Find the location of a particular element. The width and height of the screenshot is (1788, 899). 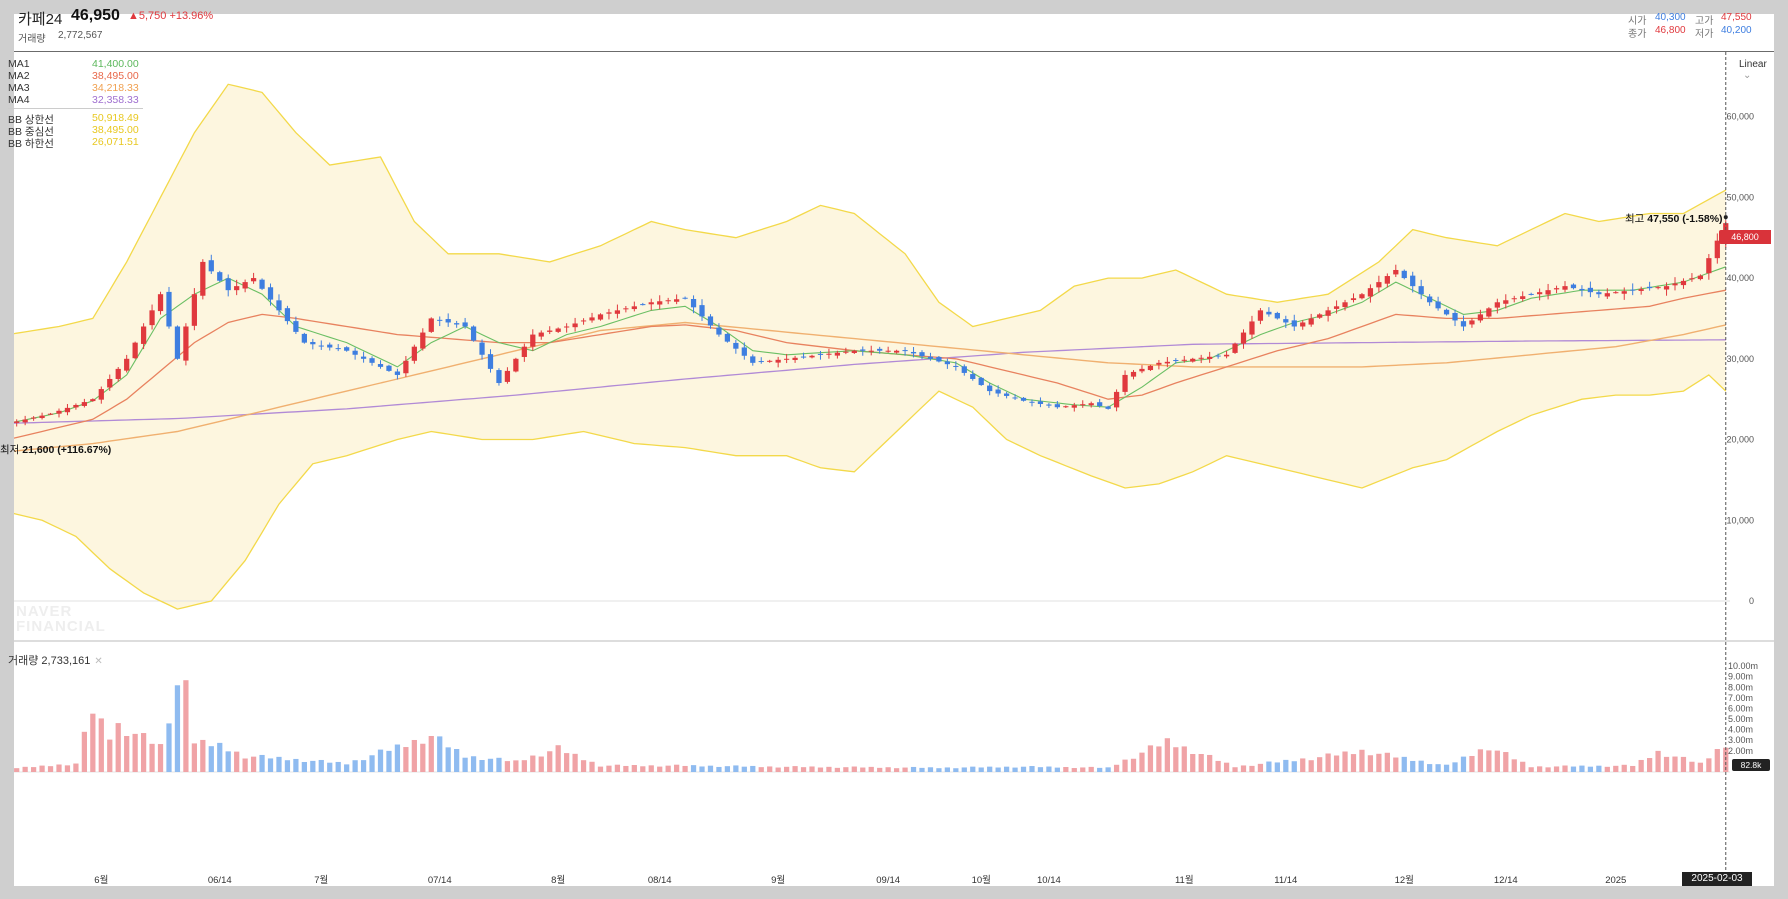

legend-value: 26,071.51 is located at coordinates (115, 142).